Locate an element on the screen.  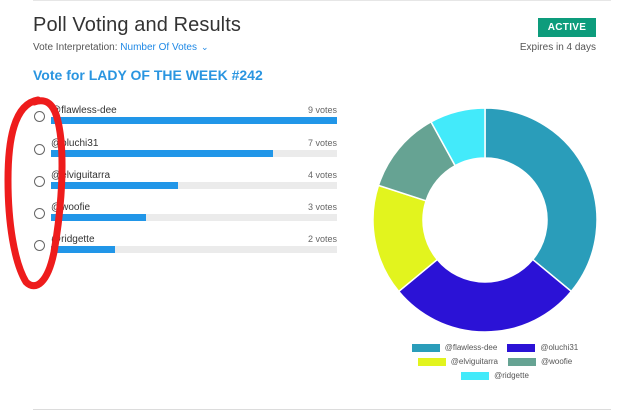
poll-title: Vote for LADY OF THE WEEK #242 is located at coordinates (148, 75).